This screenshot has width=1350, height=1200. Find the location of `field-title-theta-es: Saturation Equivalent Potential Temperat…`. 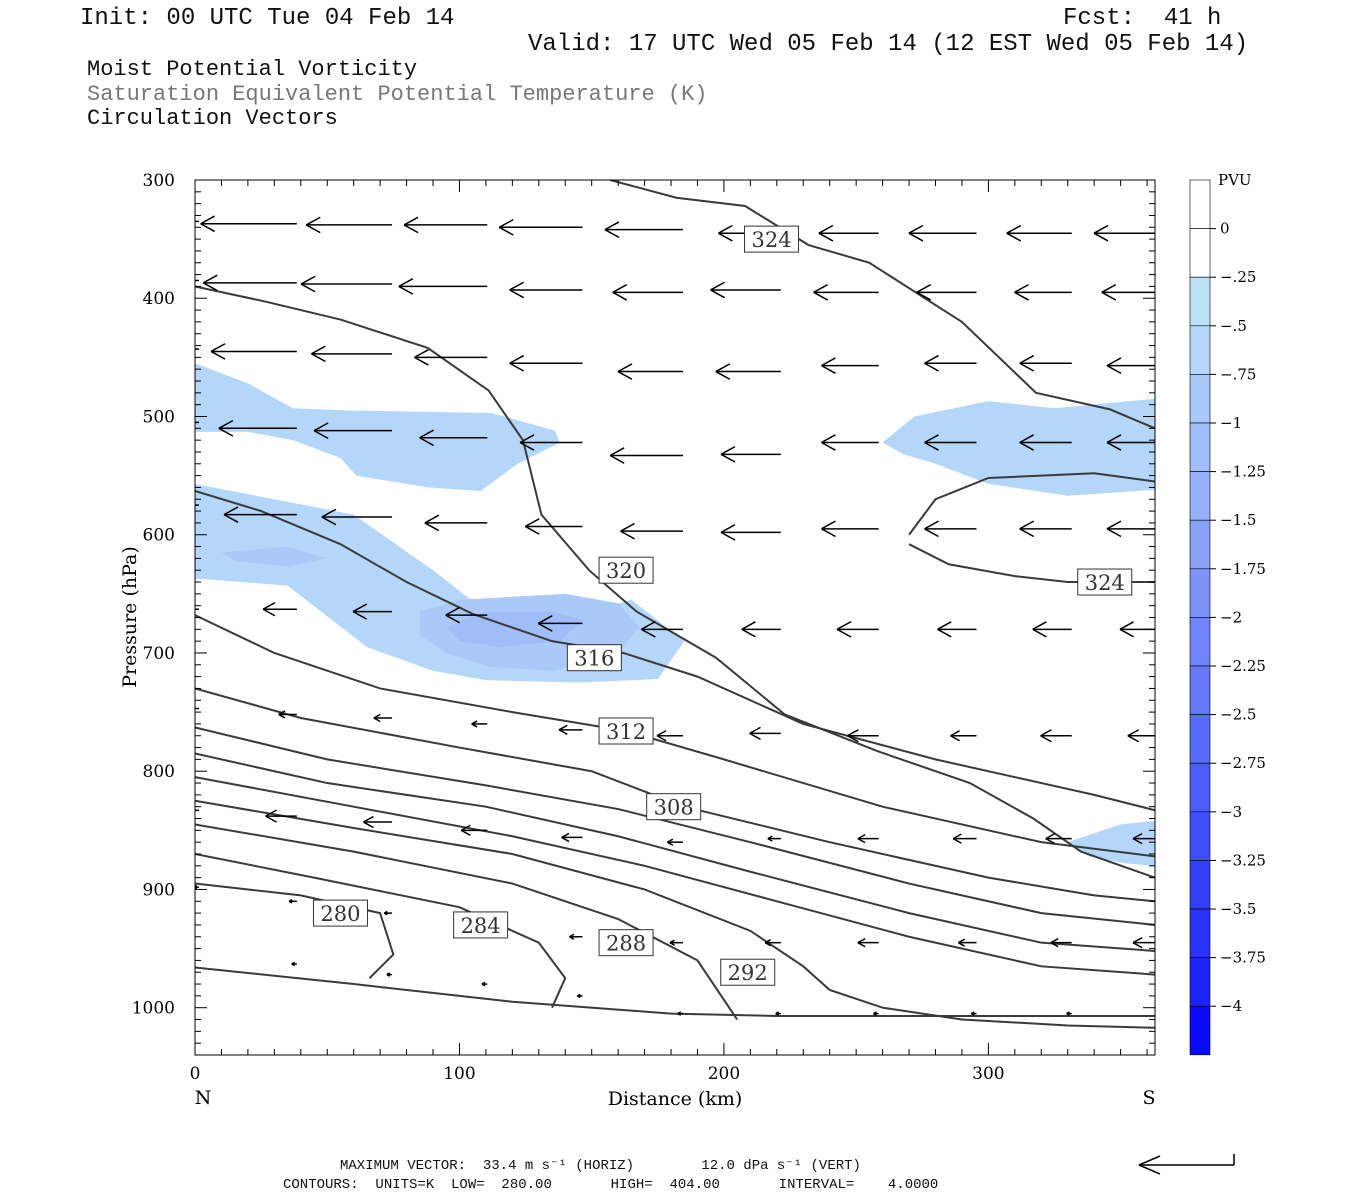

field-title-theta-es: Saturation Equivalent Potential Temperat… is located at coordinates (397, 94).